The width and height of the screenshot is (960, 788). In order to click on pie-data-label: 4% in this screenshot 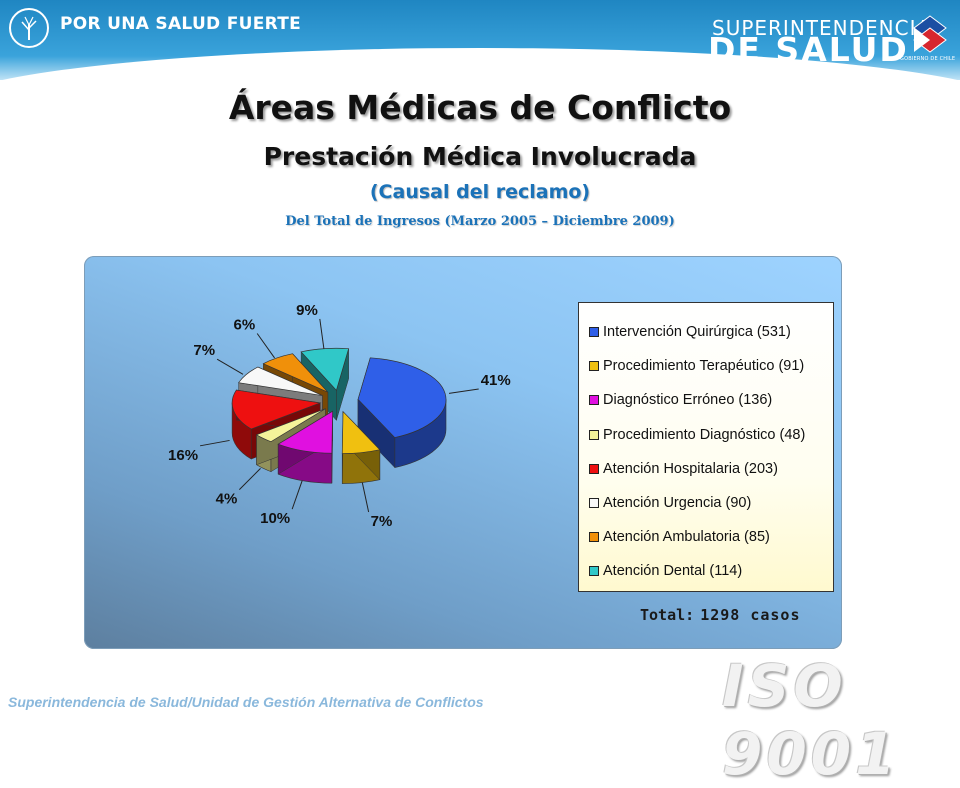, I will do `click(227, 499)`.